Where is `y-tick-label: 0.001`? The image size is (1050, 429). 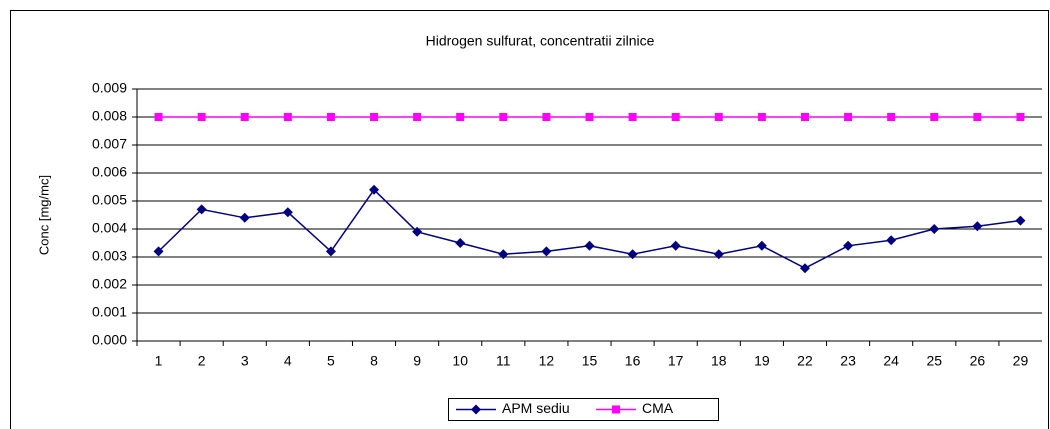
y-tick-label: 0.001 is located at coordinates (109, 312).